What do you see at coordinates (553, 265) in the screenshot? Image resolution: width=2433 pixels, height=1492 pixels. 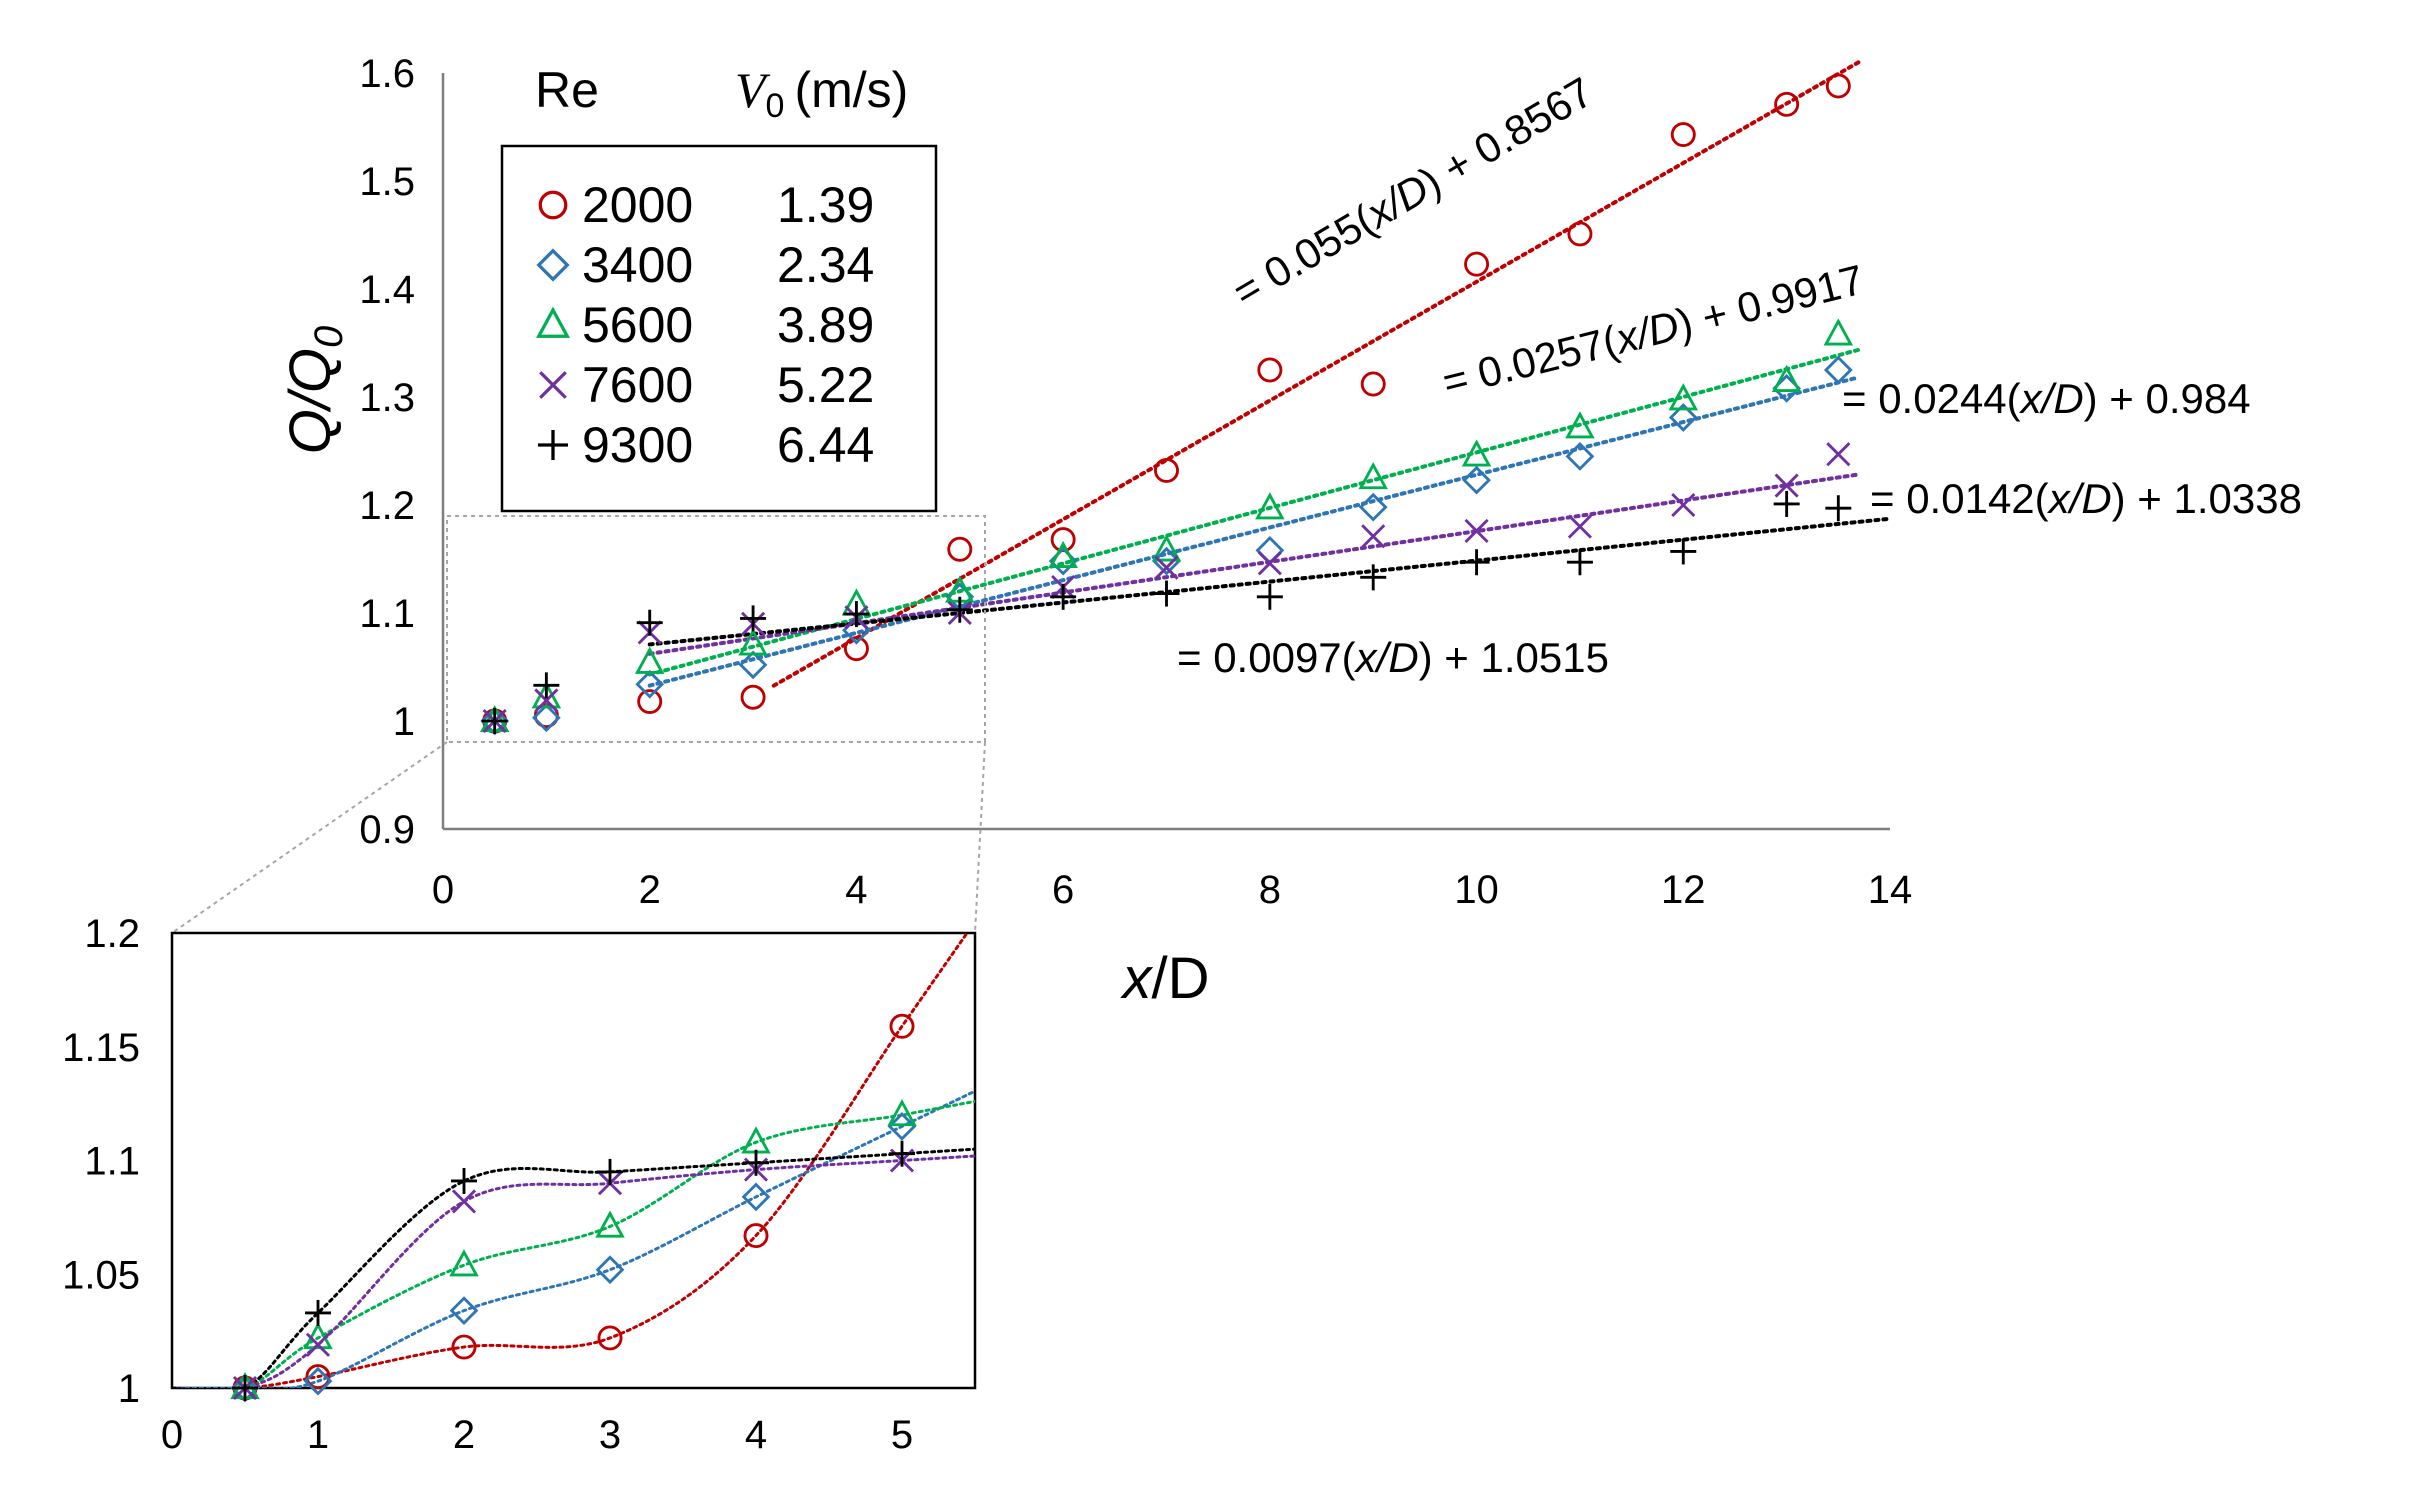 I see `legend-marker-re3400` at bounding box center [553, 265].